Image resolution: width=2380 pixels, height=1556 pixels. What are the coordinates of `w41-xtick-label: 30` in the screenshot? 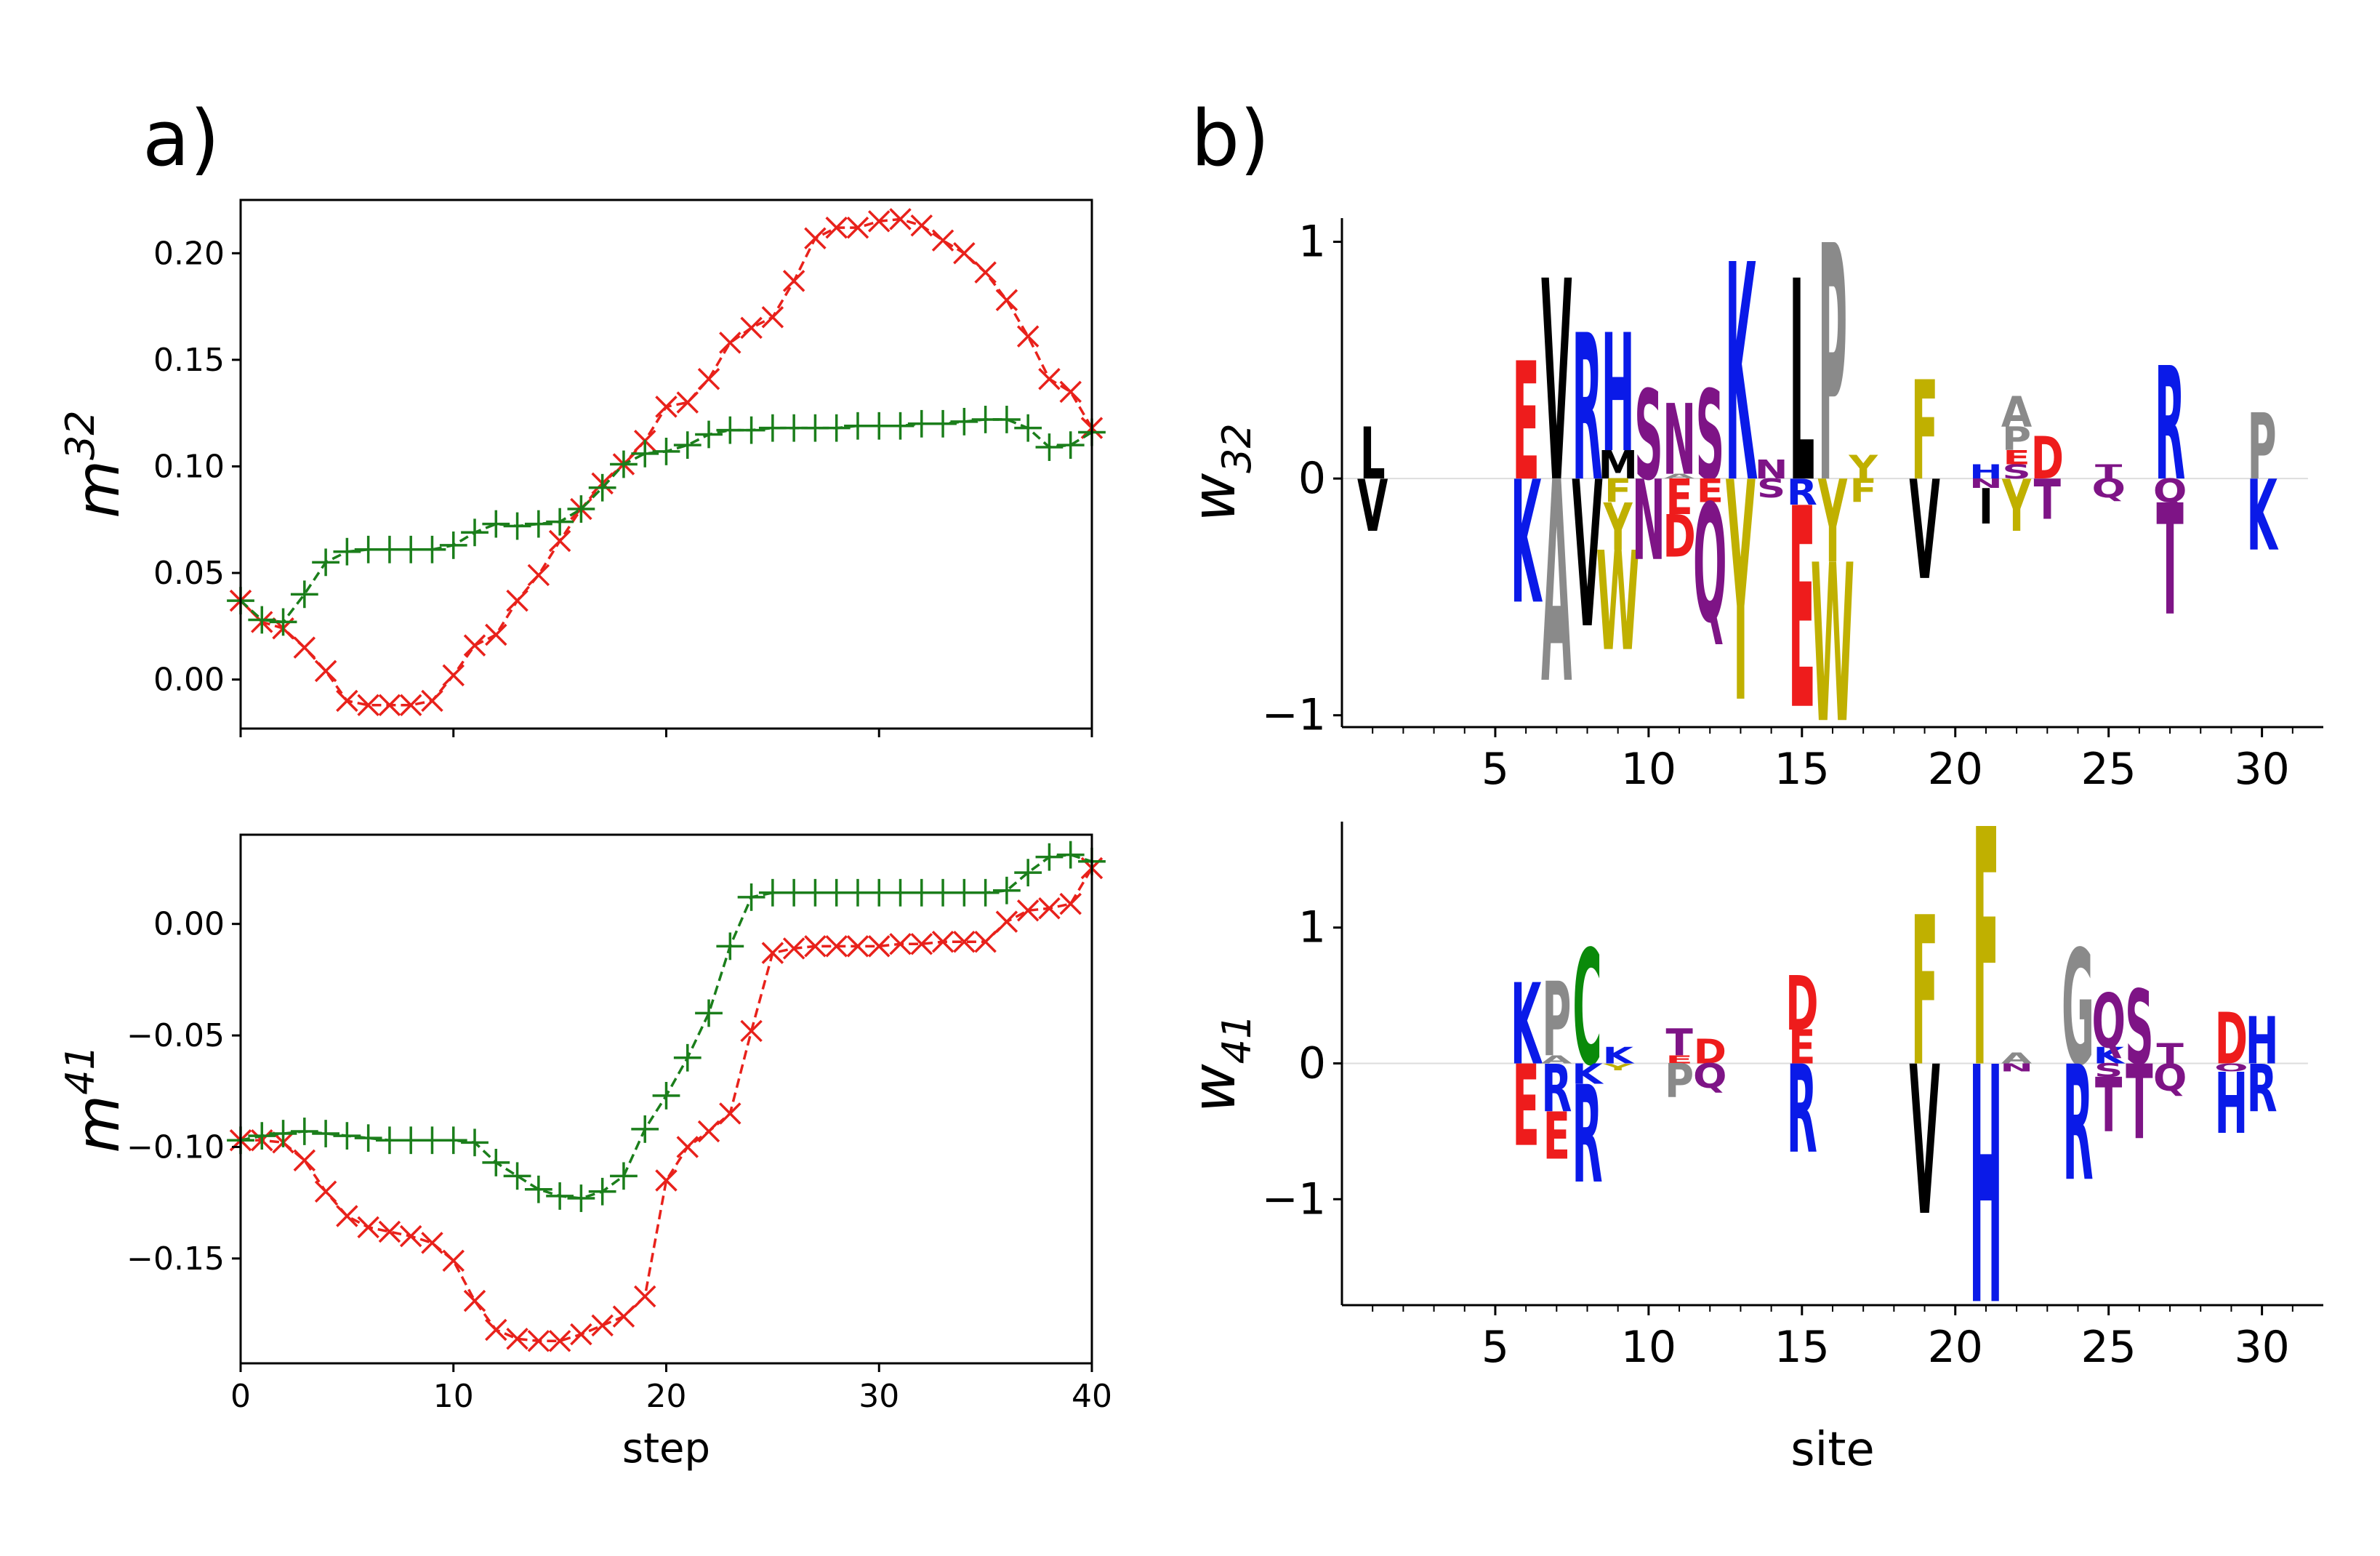 It's located at (2261, 1347).